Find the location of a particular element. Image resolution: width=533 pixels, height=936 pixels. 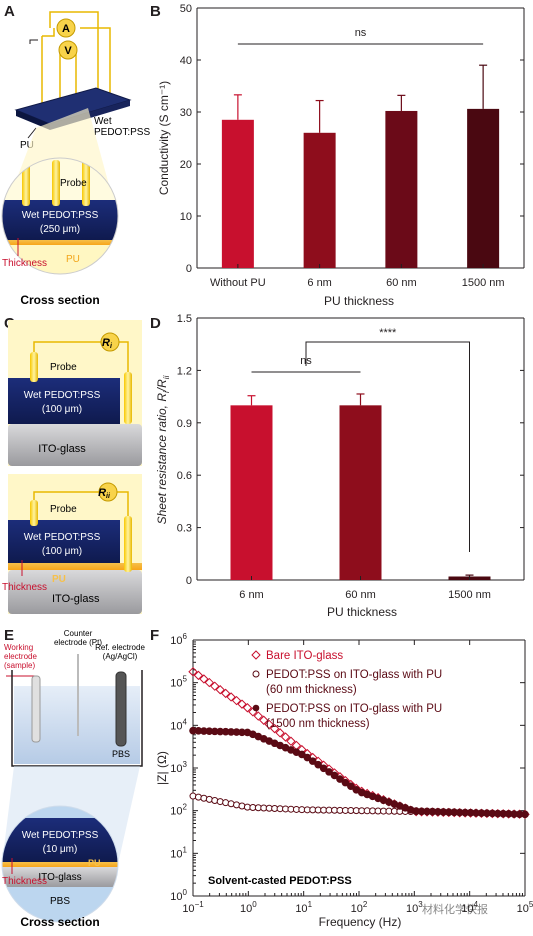

c-bottom-pedot is located at coordinates (64, 541).